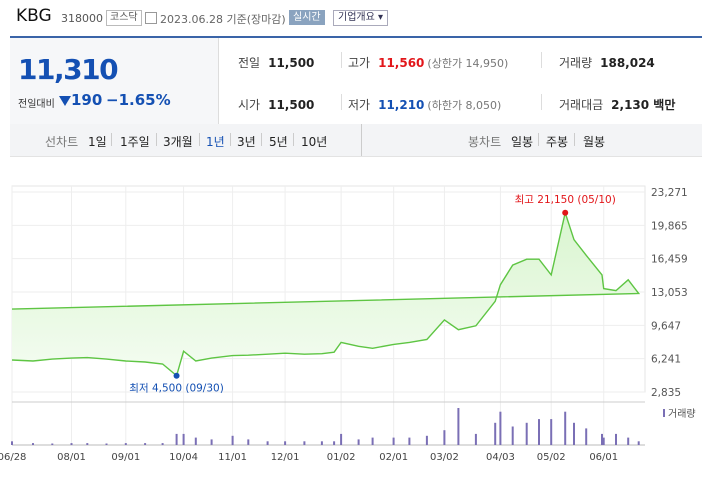 Image resolution: width=704 pixels, height=478 pixels. Describe the element at coordinates (124, 18) in the screenshot. I see `market-badge: 코스닥` at that location.